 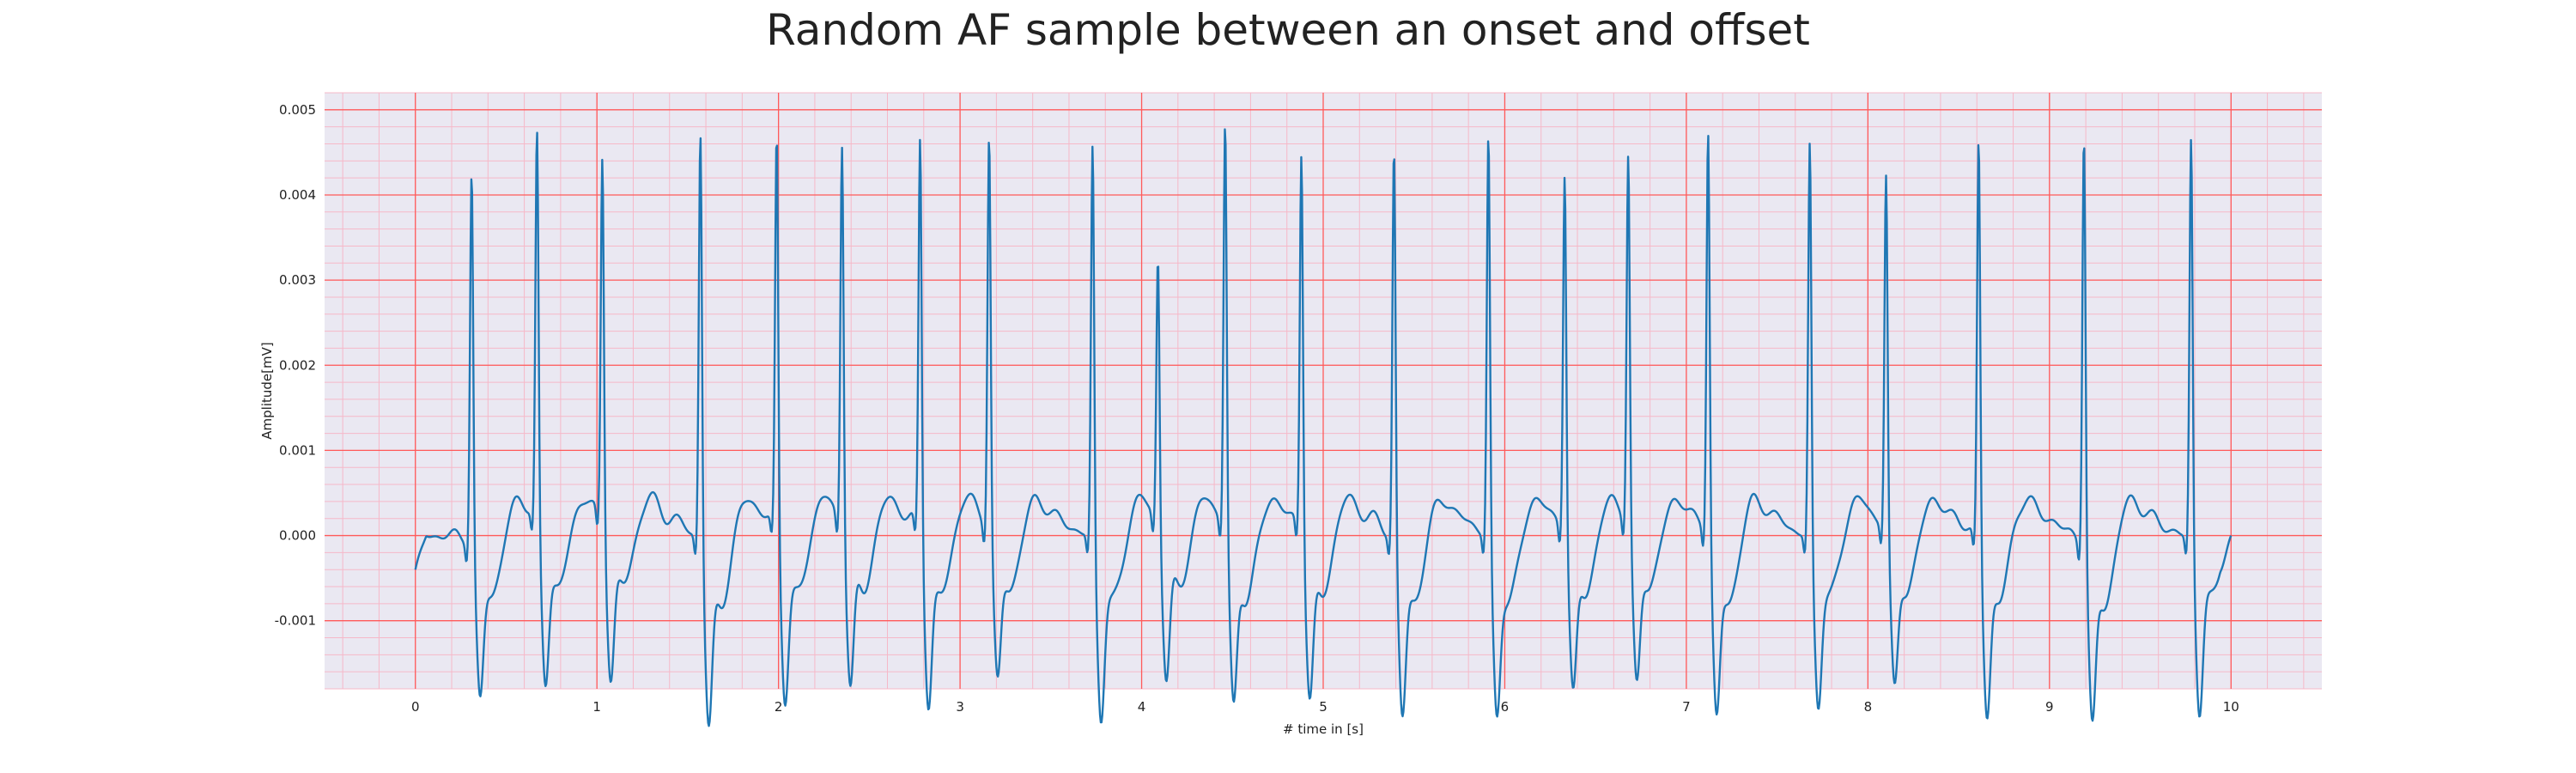 I want to click on x-tick-label: 9, so click(x=2049, y=707).